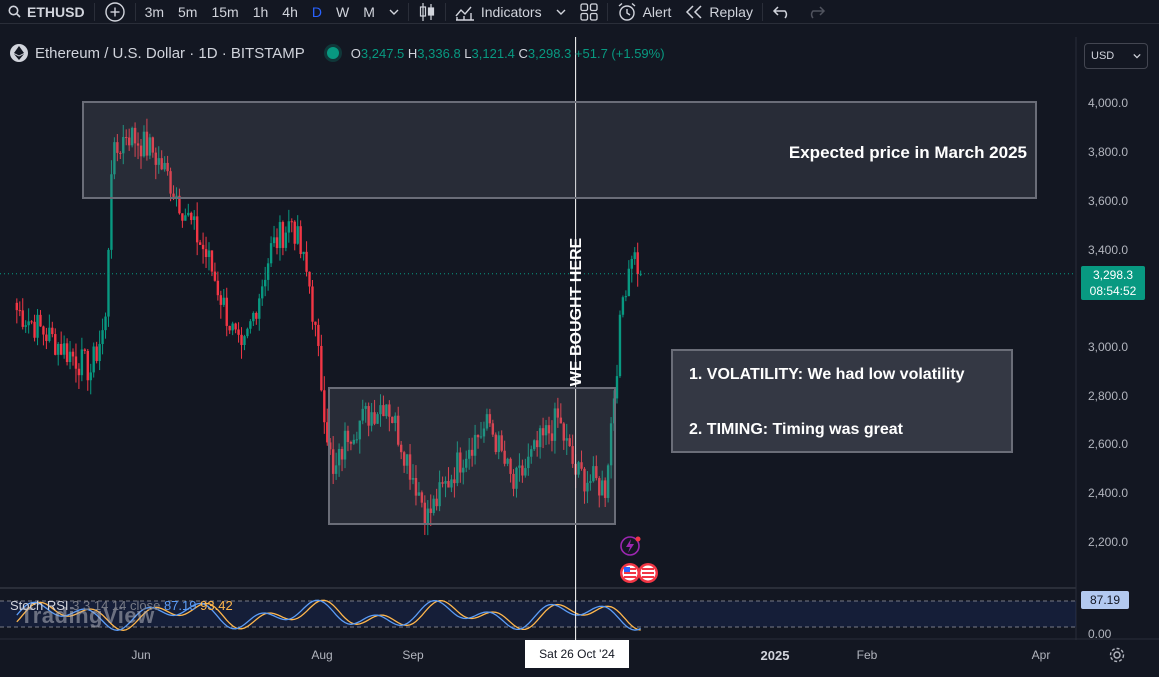  Describe the element at coordinates (576, 312) in the screenshot. I see `bought-here-label: WE BOUGHT HERE` at that location.